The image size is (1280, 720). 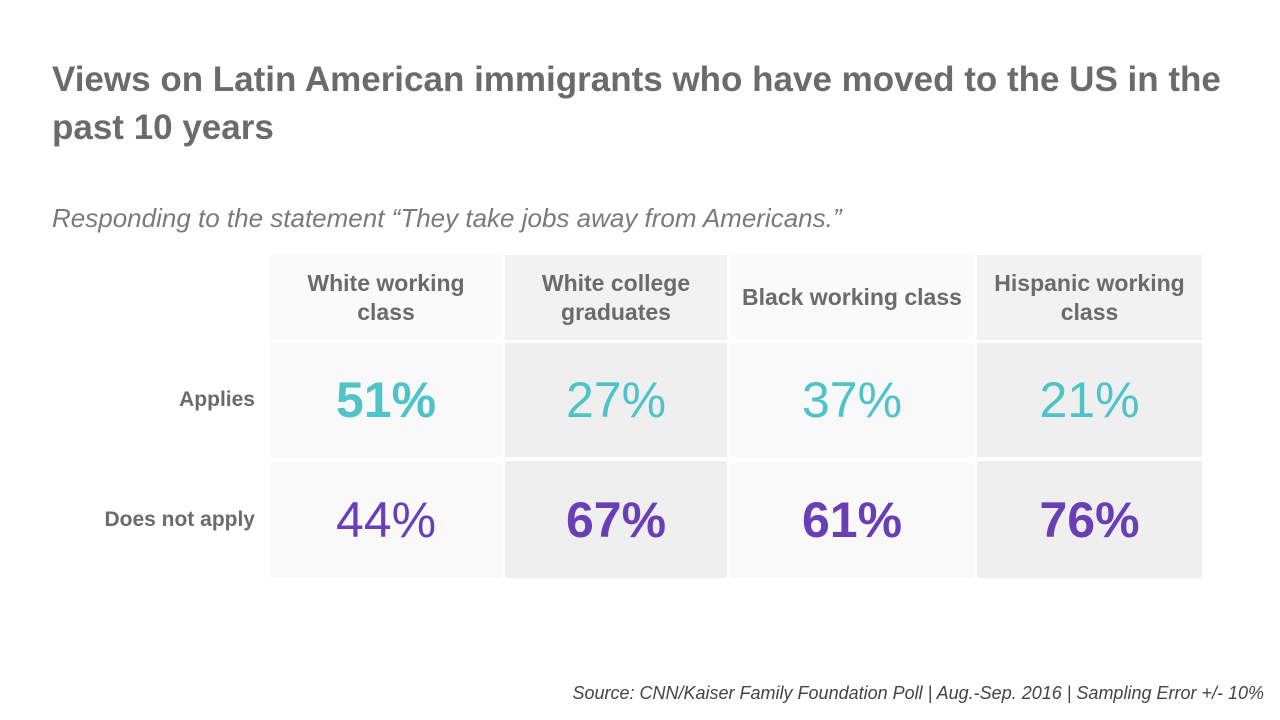 I want to click on row-label: Does not apply, so click(x=179, y=519).